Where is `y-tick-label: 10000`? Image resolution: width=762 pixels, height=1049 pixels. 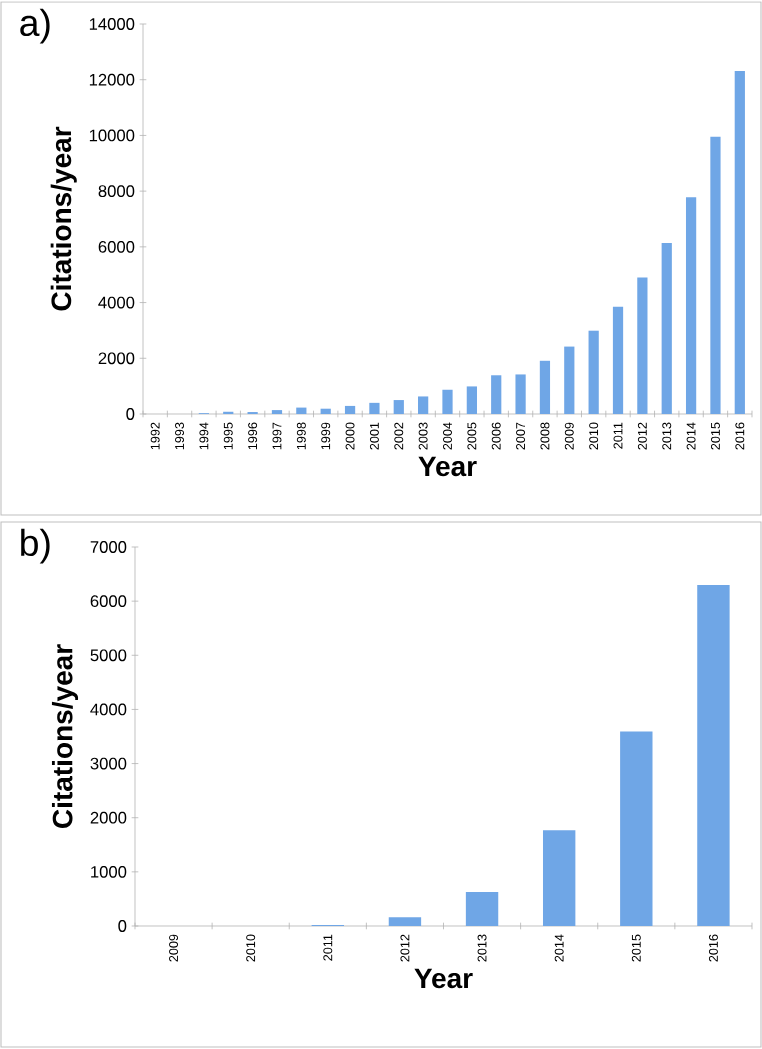 y-tick-label: 10000 is located at coordinates (112, 135).